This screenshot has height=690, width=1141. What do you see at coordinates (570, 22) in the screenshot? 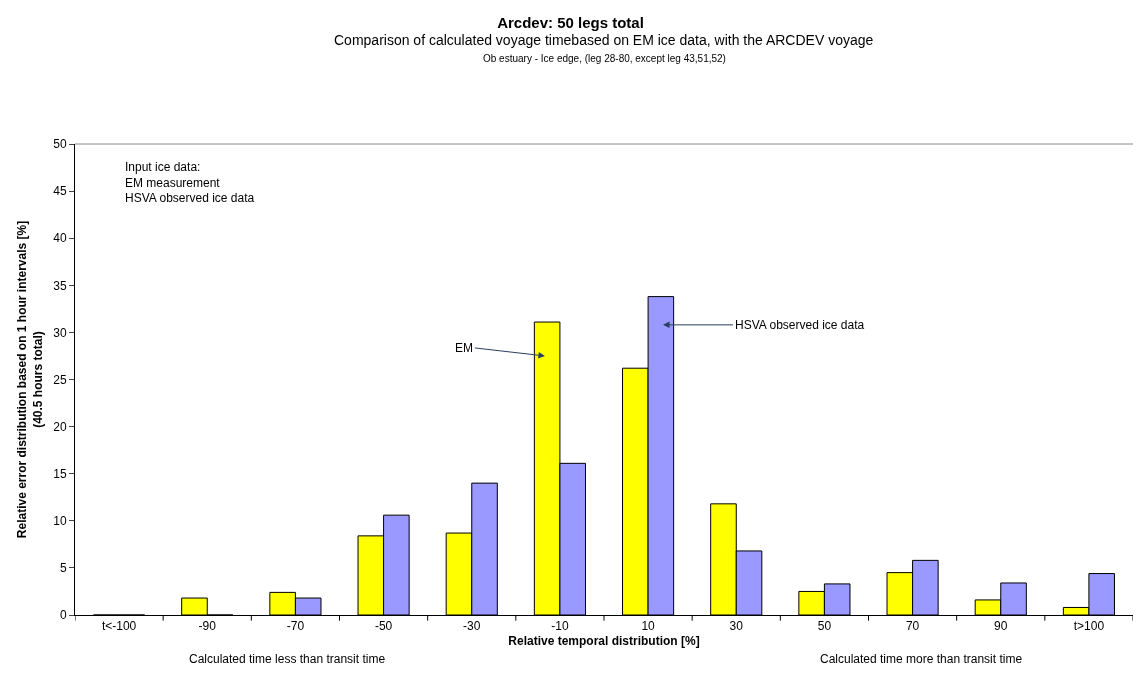
I see `chart-title: Arcdev: 50 legs total` at bounding box center [570, 22].